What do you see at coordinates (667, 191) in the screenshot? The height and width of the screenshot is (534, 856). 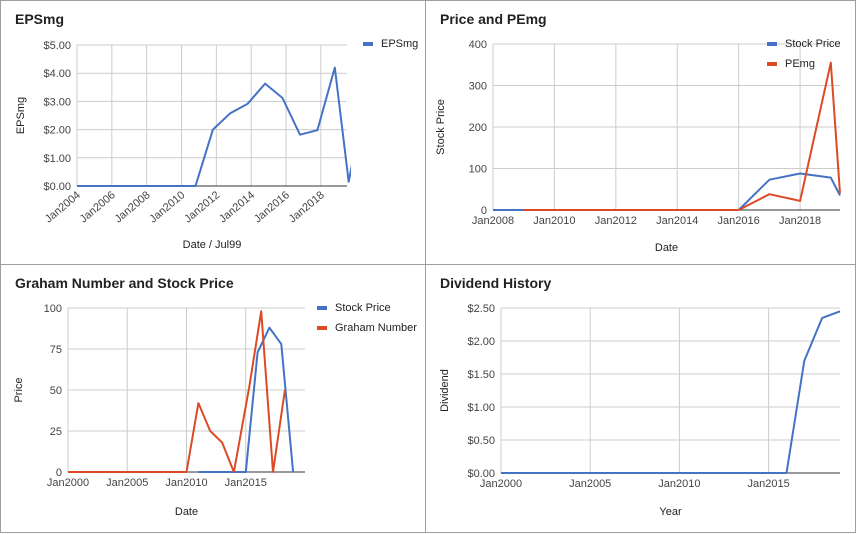 I see `series-line-stock-price` at bounding box center [667, 191].